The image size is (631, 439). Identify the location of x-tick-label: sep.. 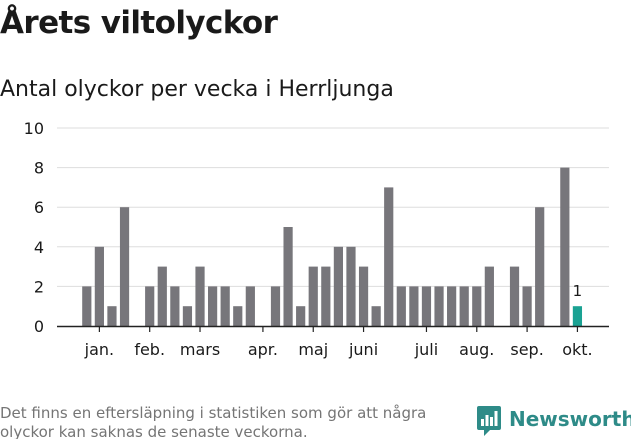
(526, 349).